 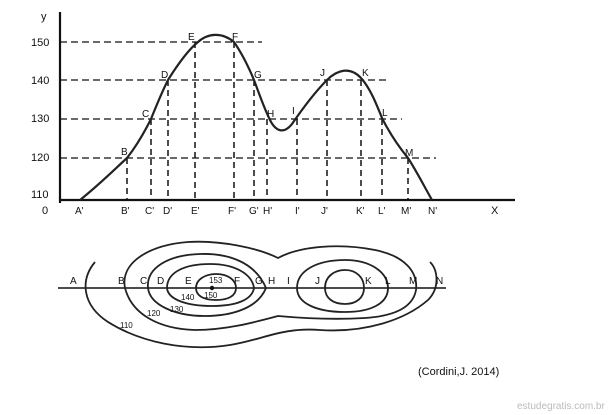 I want to click on x-axis-label: X, so click(x=495, y=211).